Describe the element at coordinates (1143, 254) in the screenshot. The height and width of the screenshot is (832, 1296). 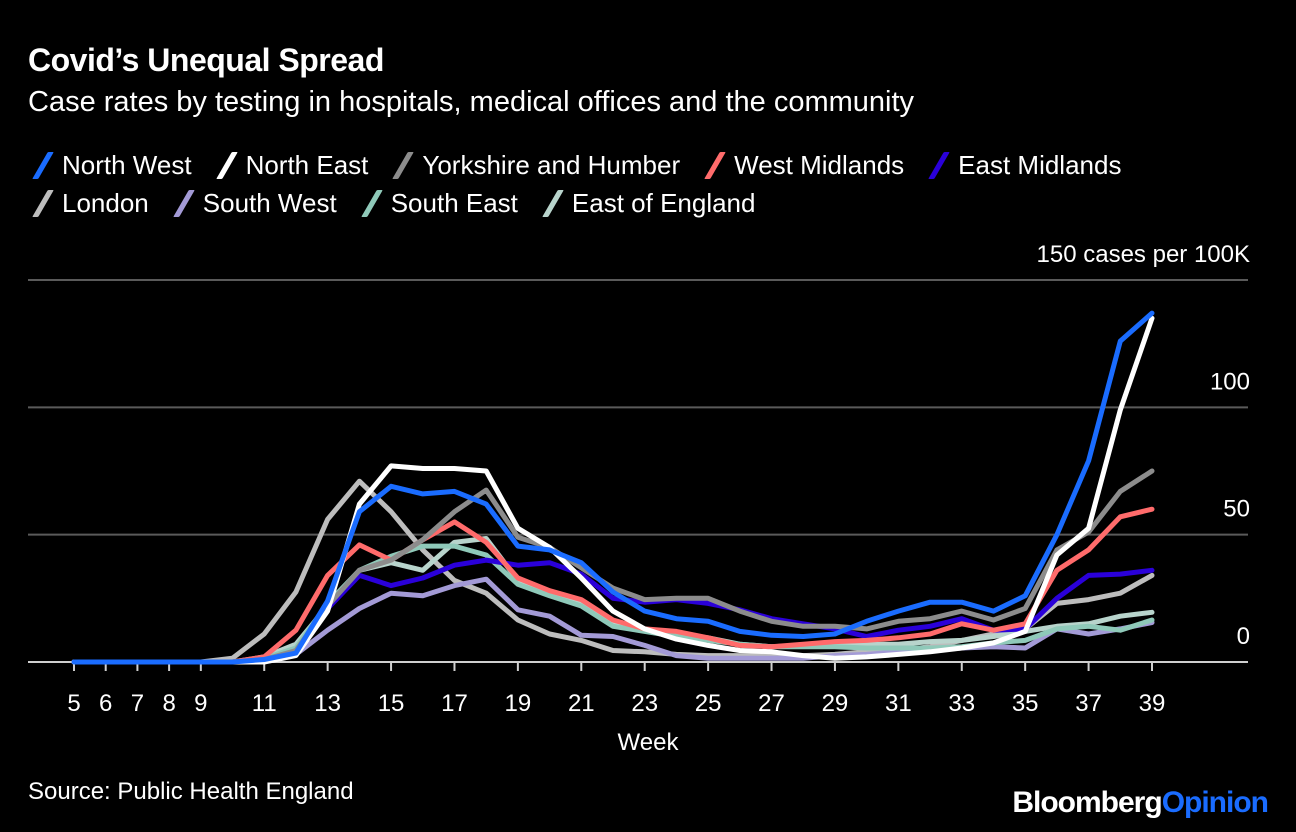
I see `y-tick-label: 150 cases per 100K` at that location.